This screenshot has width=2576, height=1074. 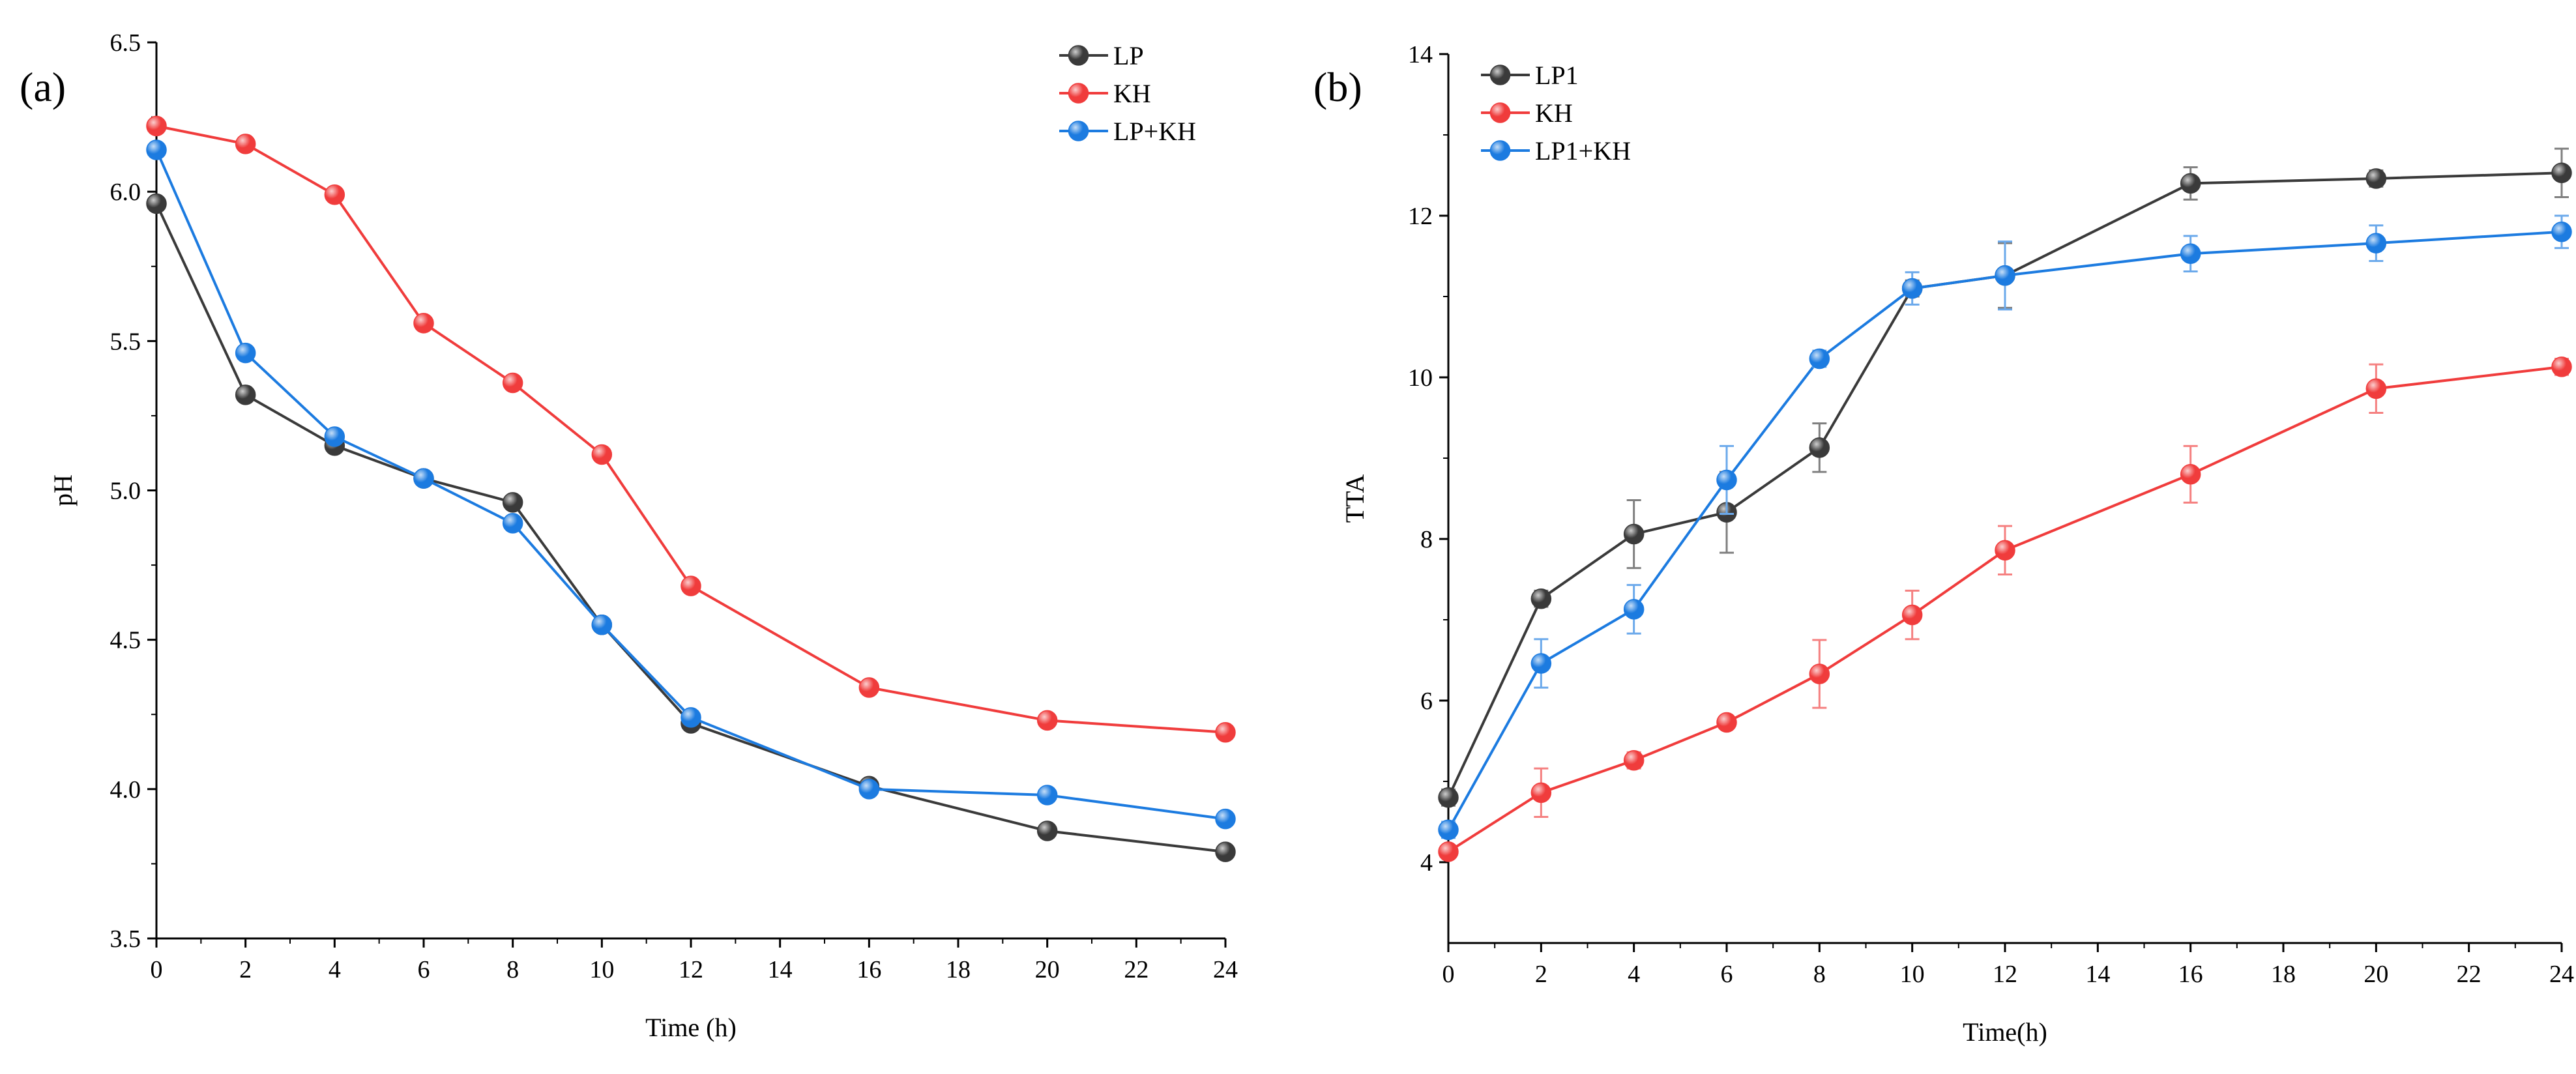 What do you see at coordinates (1154, 131) in the screenshot?
I see `legend-label: LP+KH` at bounding box center [1154, 131].